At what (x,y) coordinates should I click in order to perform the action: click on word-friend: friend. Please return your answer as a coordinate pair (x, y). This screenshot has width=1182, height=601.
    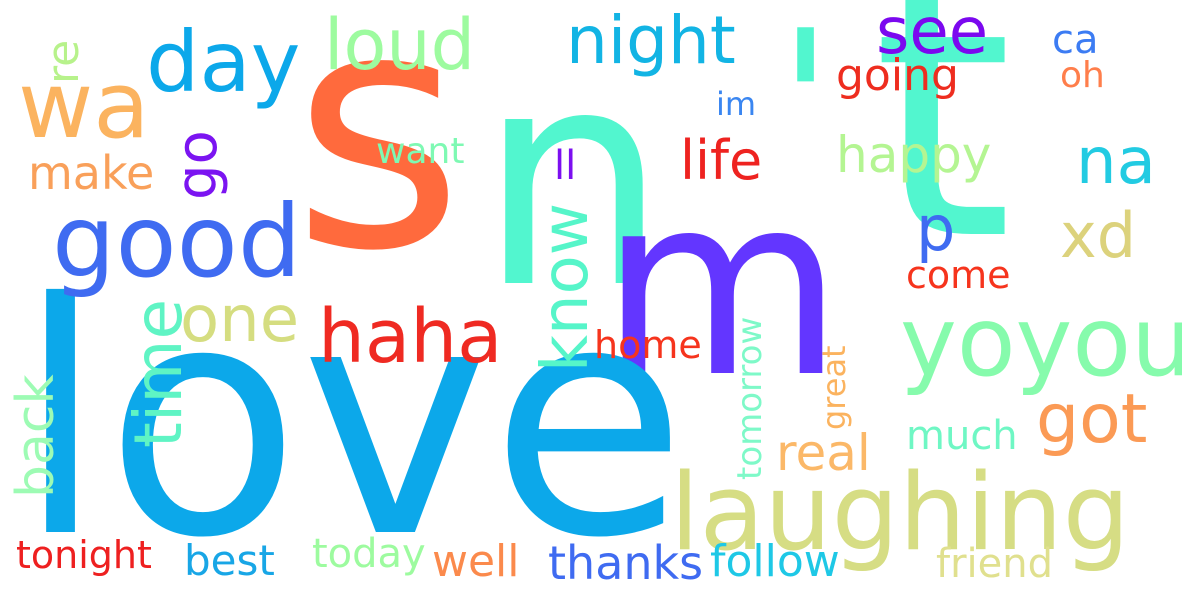
    Looking at the image, I should click on (994, 564).